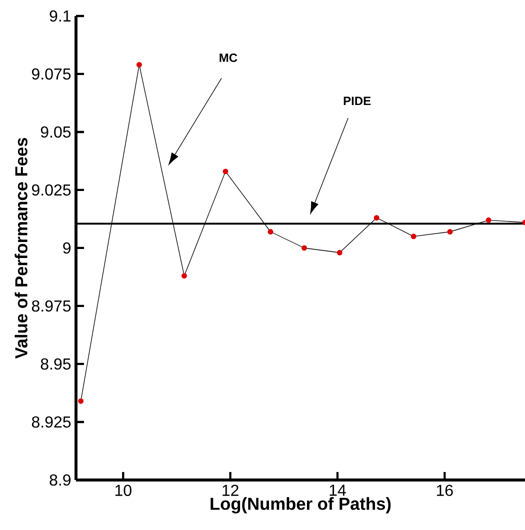 This screenshot has height=530, width=525. I want to click on y-axis-title: Value of Performance Fees, so click(21, 248).